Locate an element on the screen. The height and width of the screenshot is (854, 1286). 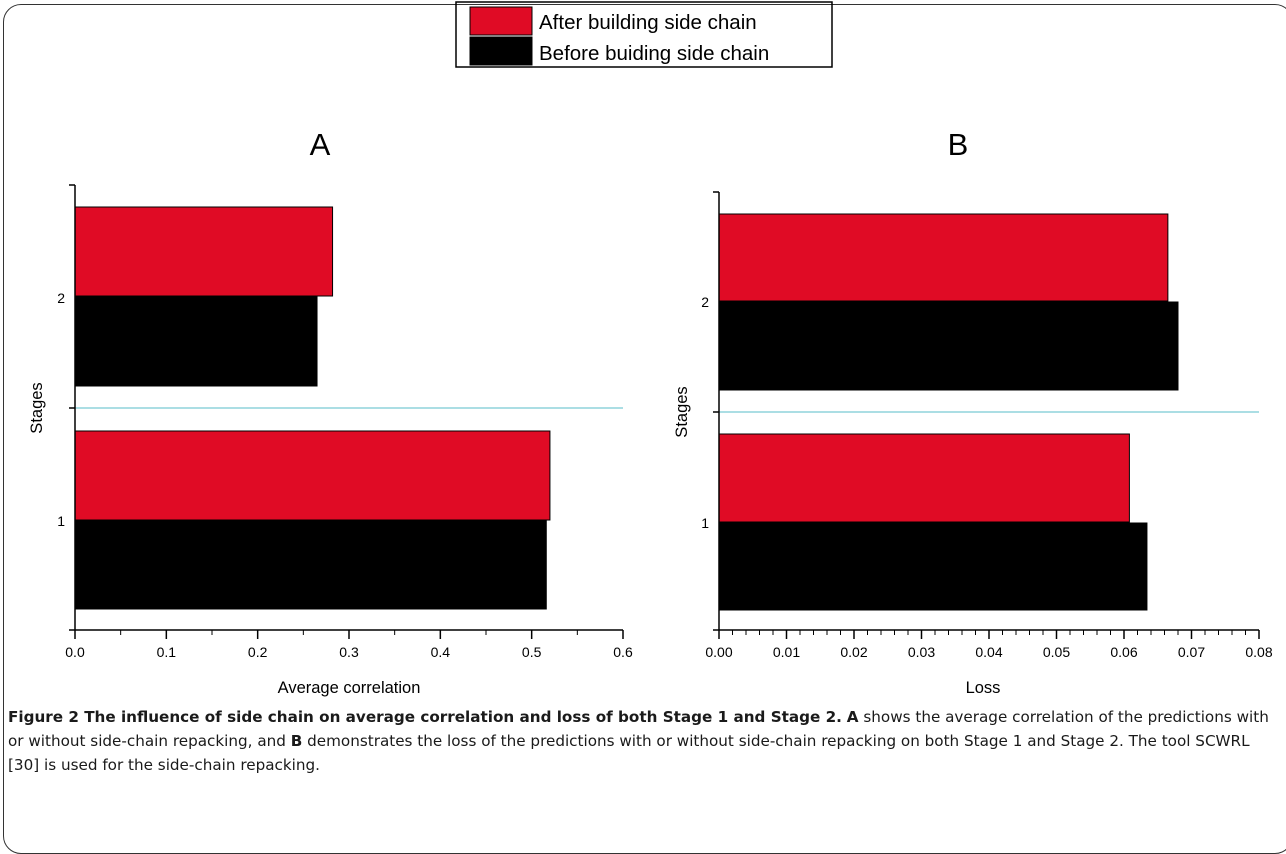
x-tick-label: 0.4 is located at coordinates (441, 652).